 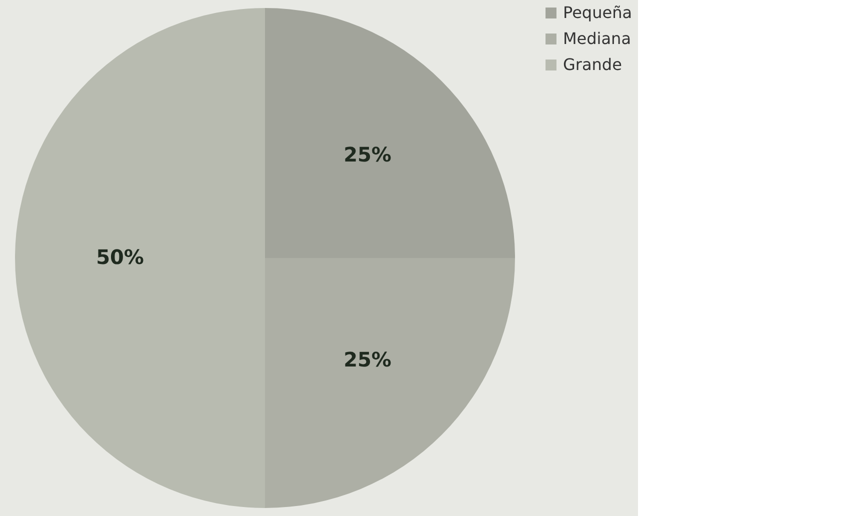 I want to click on legend-label: Pequeña, so click(x=597, y=12).